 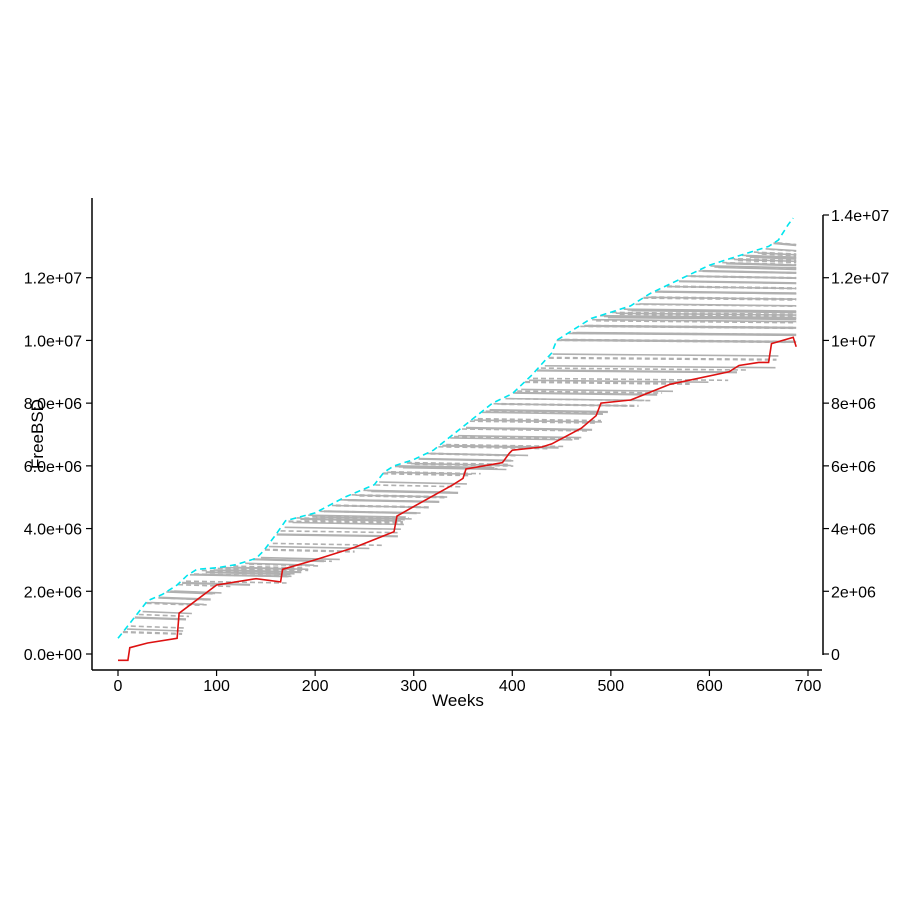 I want to click on x-tick-label: 400, so click(x=512, y=686).